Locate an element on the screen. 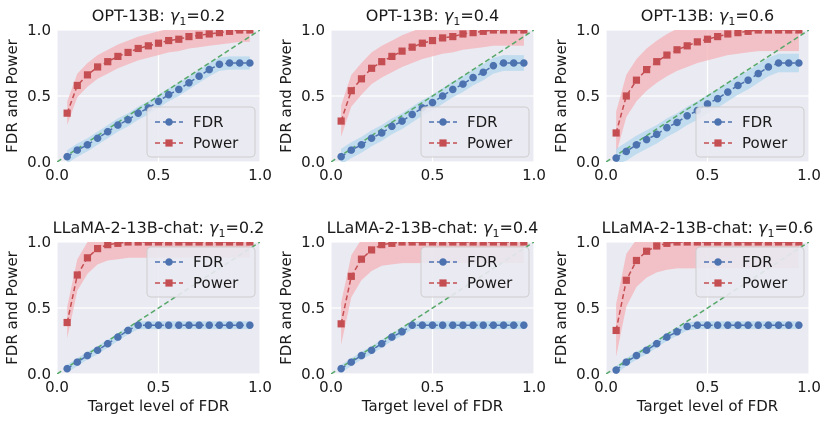 This screenshot has width=830, height=432. subplot-title: OPT-13B: γ1=0.4 is located at coordinates (432, 17).